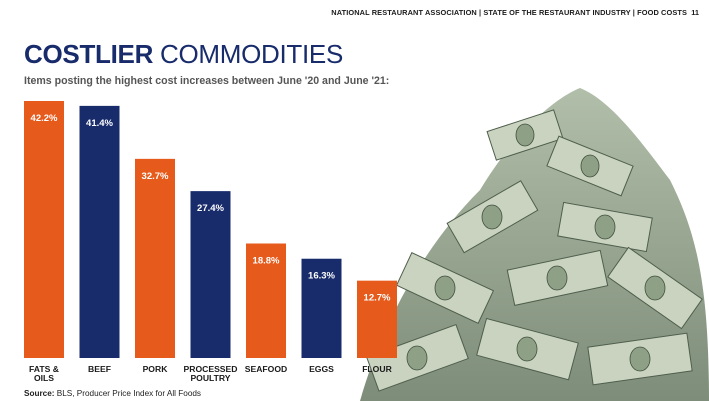 The width and height of the screenshot is (709, 401). What do you see at coordinates (321, 276) in the screenshot?
I see `value-label-5: 16.3%` at bounding box center [321, 276].